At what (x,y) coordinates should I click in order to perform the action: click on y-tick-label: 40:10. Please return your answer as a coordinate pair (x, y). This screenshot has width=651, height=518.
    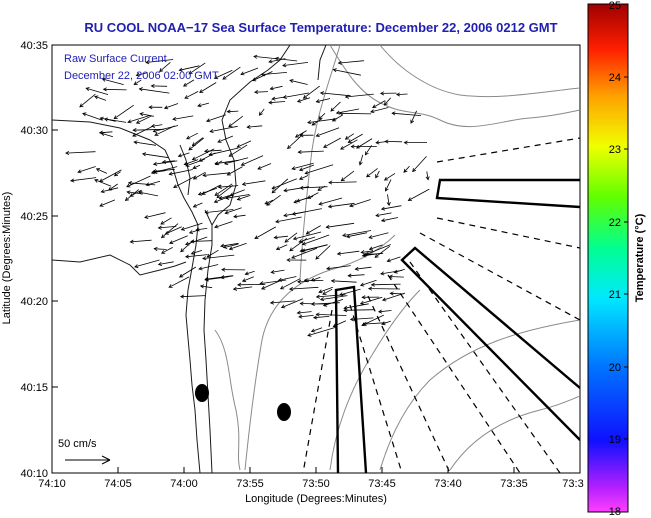
    Looking at the image, I should click on (34, 474).